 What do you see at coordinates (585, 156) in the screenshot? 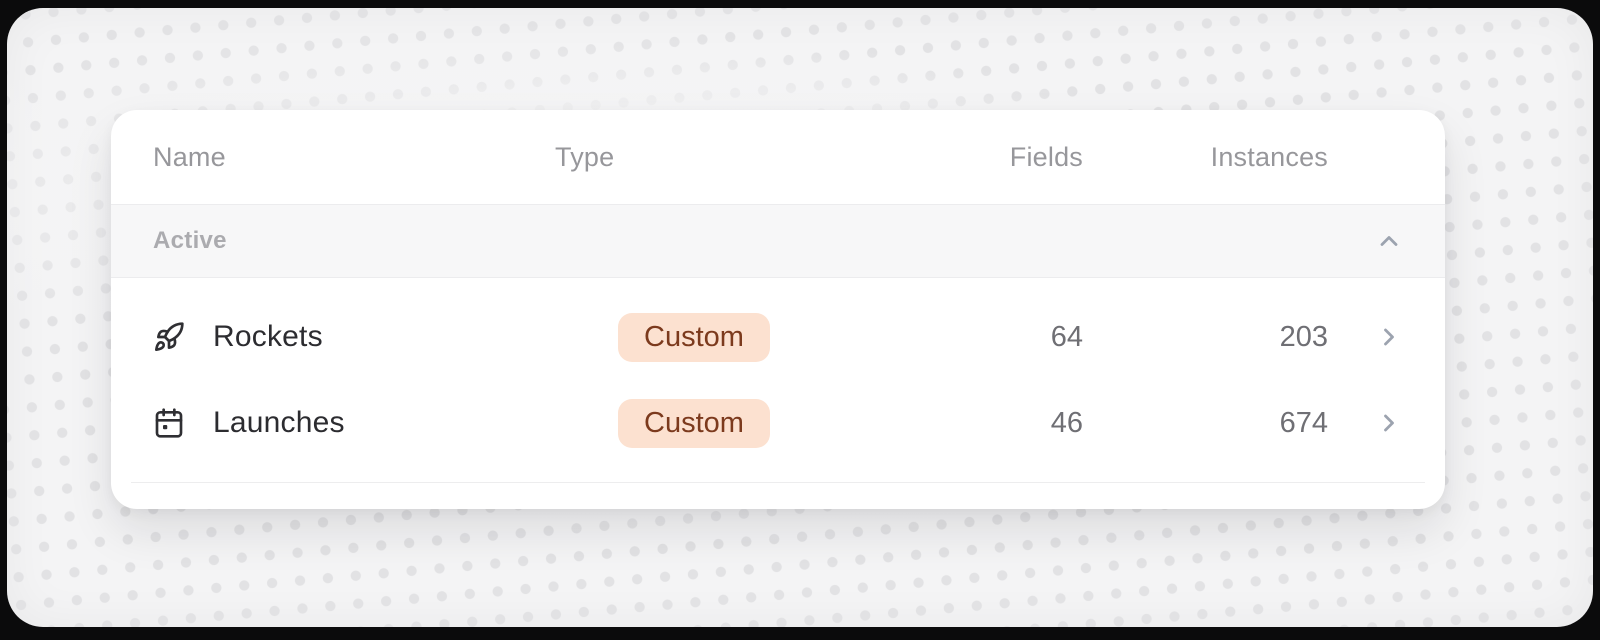
I see `column-header-type: Type` at bounding box center [585, 156].